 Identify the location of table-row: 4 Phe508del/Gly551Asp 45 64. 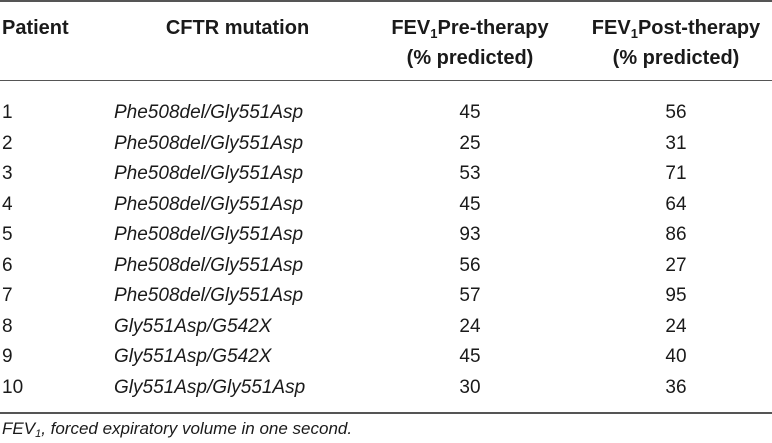
(386, 205).